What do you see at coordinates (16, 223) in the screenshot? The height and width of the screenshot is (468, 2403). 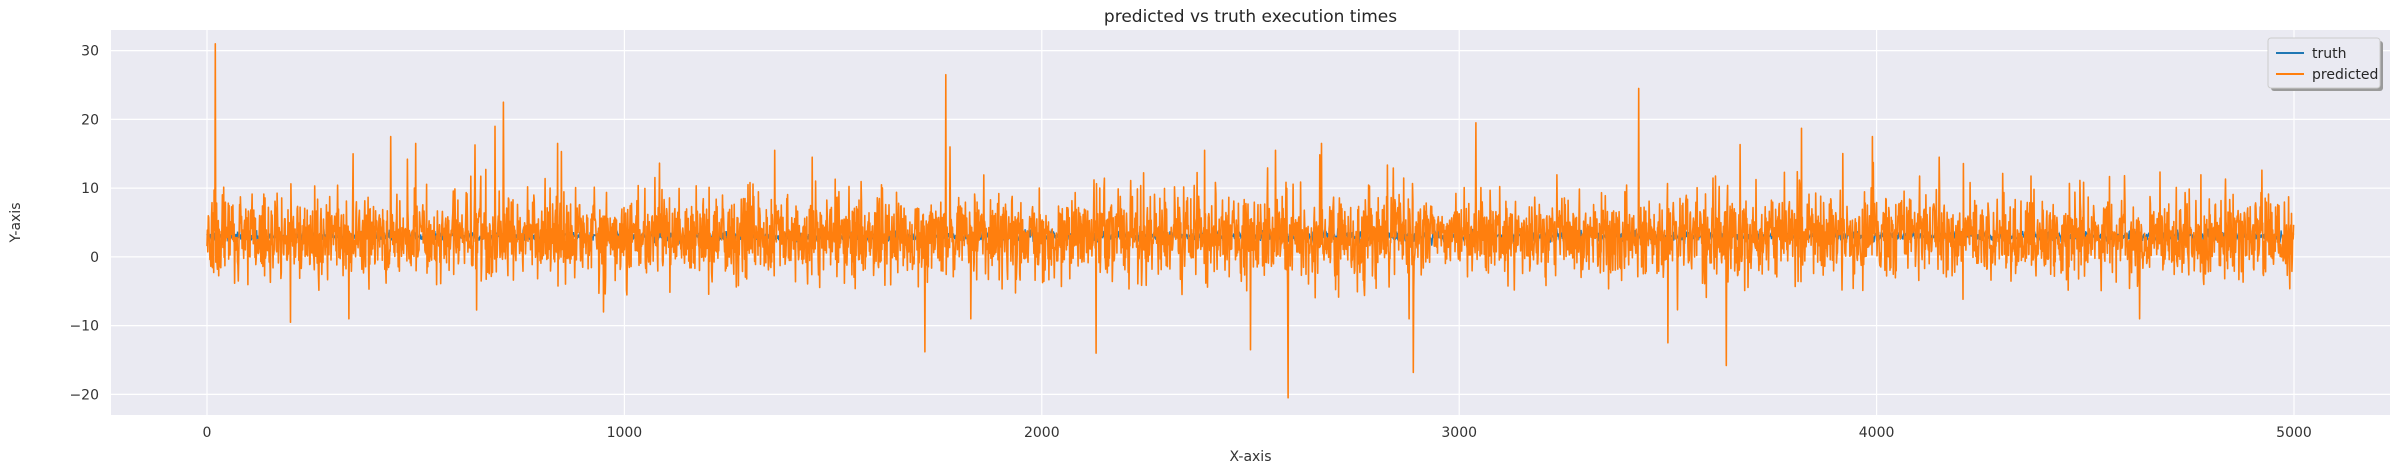 I see `y-axis-label: Y-axis` at bounding box center [16, 223].